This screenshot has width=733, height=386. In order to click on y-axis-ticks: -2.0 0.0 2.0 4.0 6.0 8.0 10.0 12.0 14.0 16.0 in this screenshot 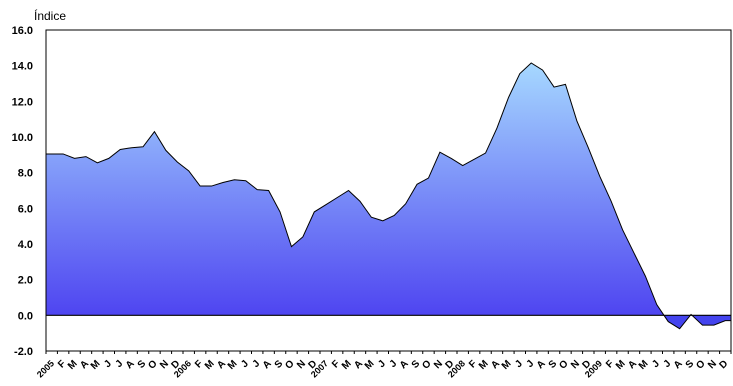, I will do `click(22, 191)`.